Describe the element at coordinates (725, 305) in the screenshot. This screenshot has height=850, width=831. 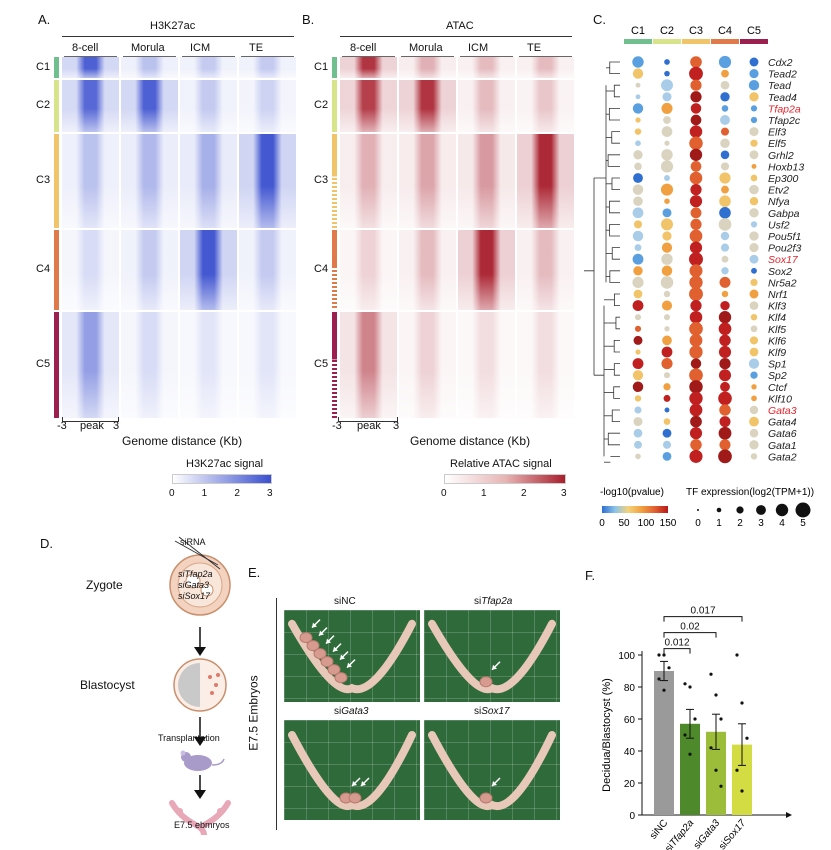
I see `dot-klf3-c4` at that location.